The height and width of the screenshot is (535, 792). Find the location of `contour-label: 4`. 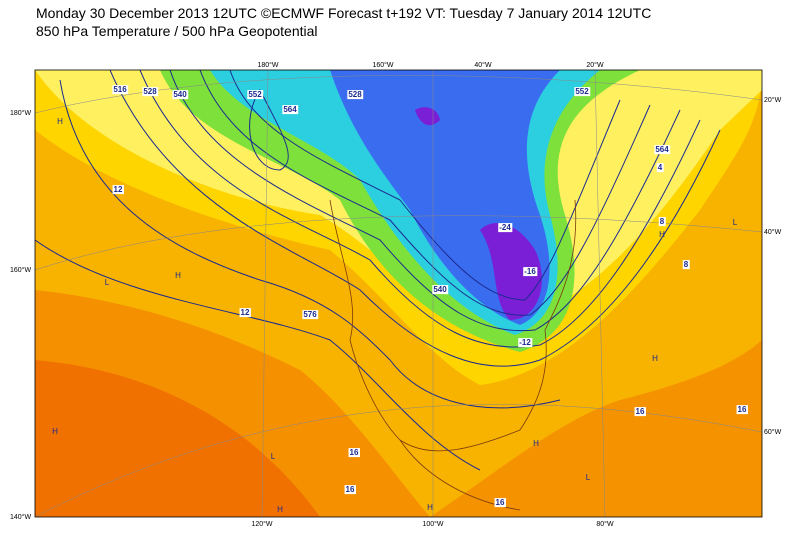

contour-label: 4 is located at coordinates (660, 167).